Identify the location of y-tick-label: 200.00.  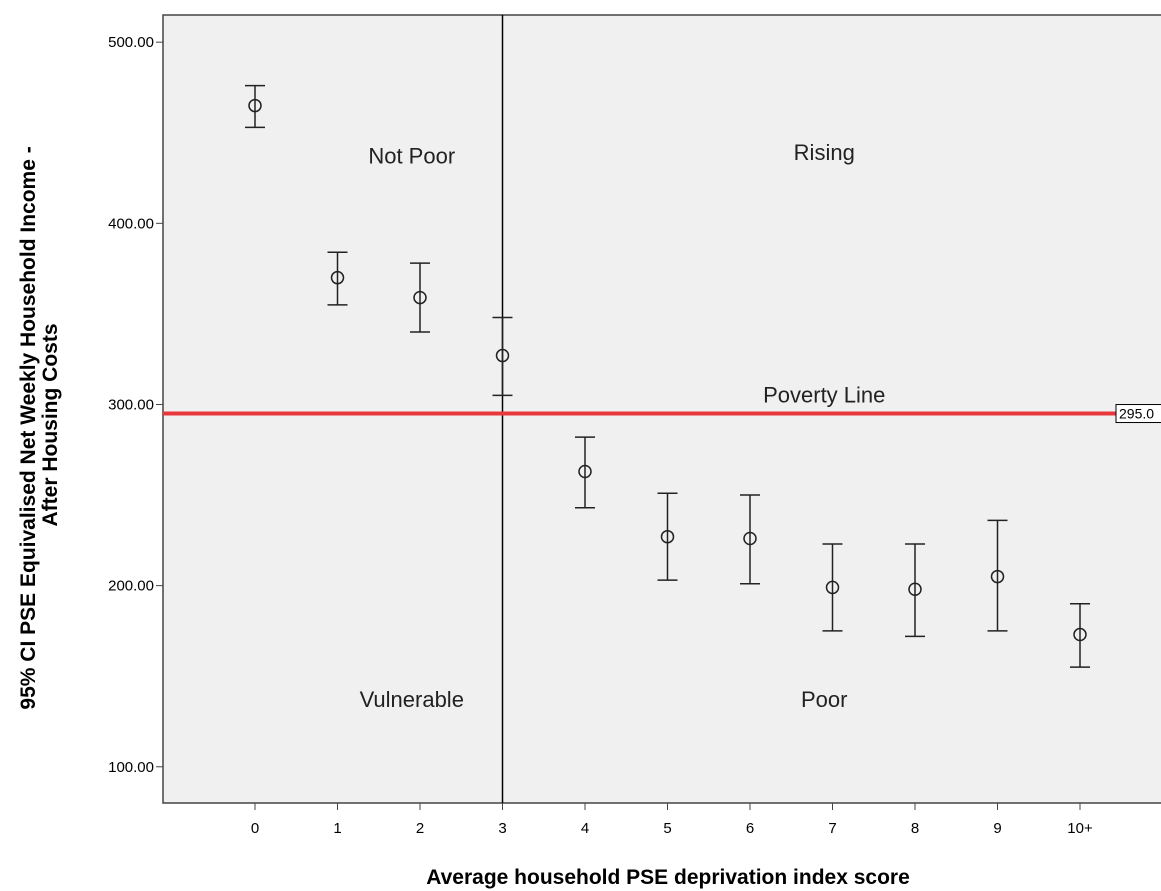
(131, 586).